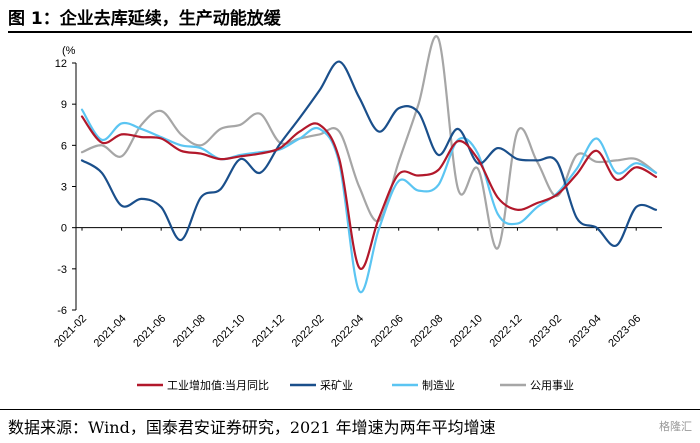  What do you see at coordinates (144, 19) in the screenshot?
I see `chart-title: 图 1：企业去库延续，生产动能放缓` at bounding box center [144, 19].